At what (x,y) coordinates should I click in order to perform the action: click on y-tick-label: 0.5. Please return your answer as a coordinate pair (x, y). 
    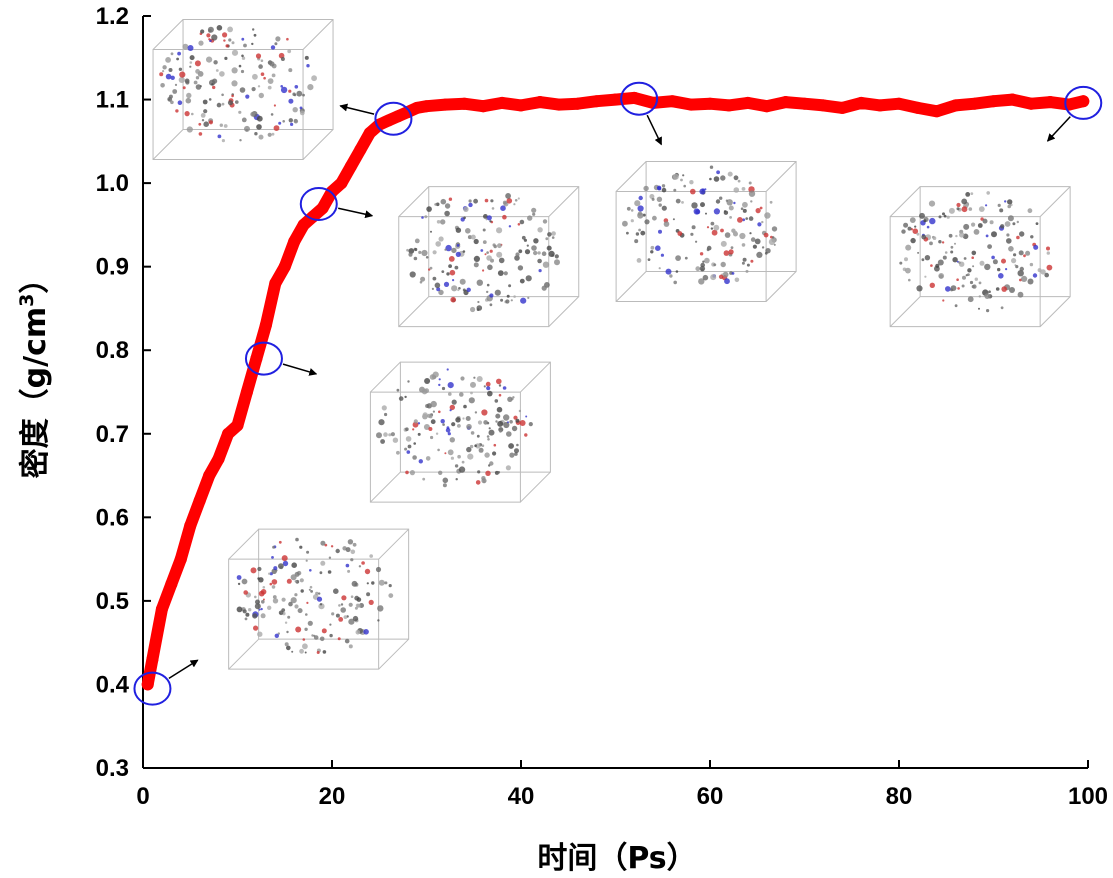
    Looking at the image, I should click on (112, 601).